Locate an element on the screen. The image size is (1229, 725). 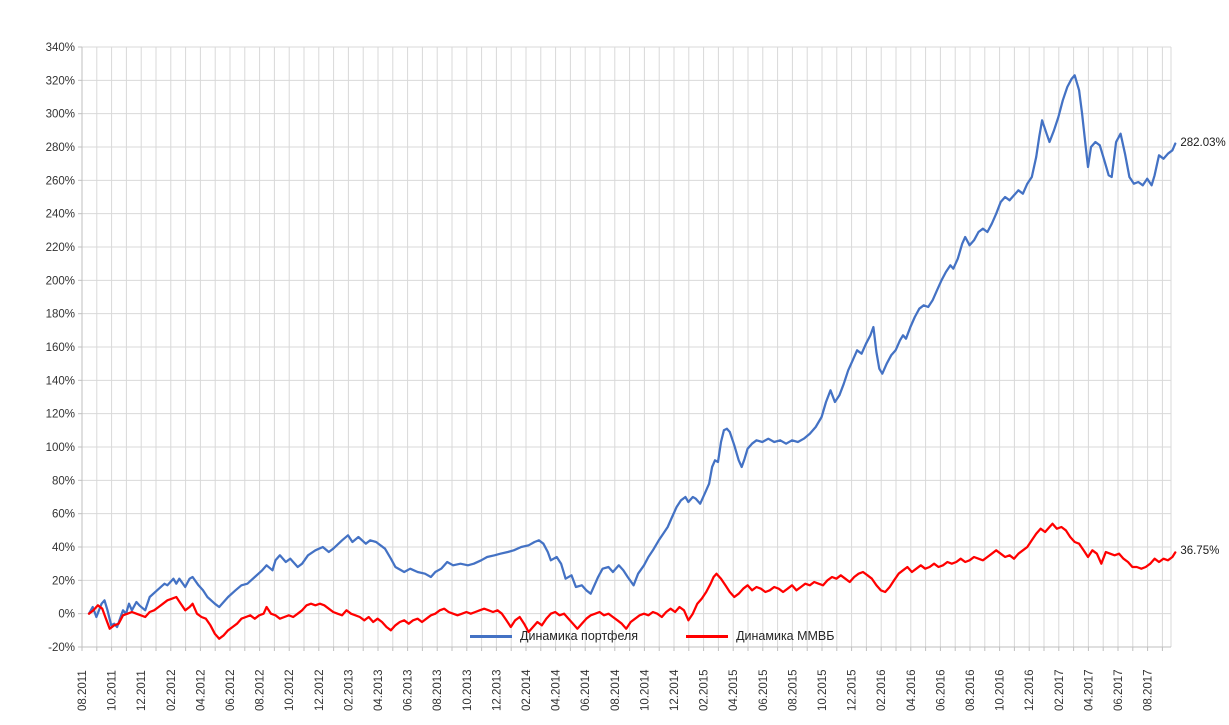
y-axis-tick-label: 80% is located at coordinates (63, 481).